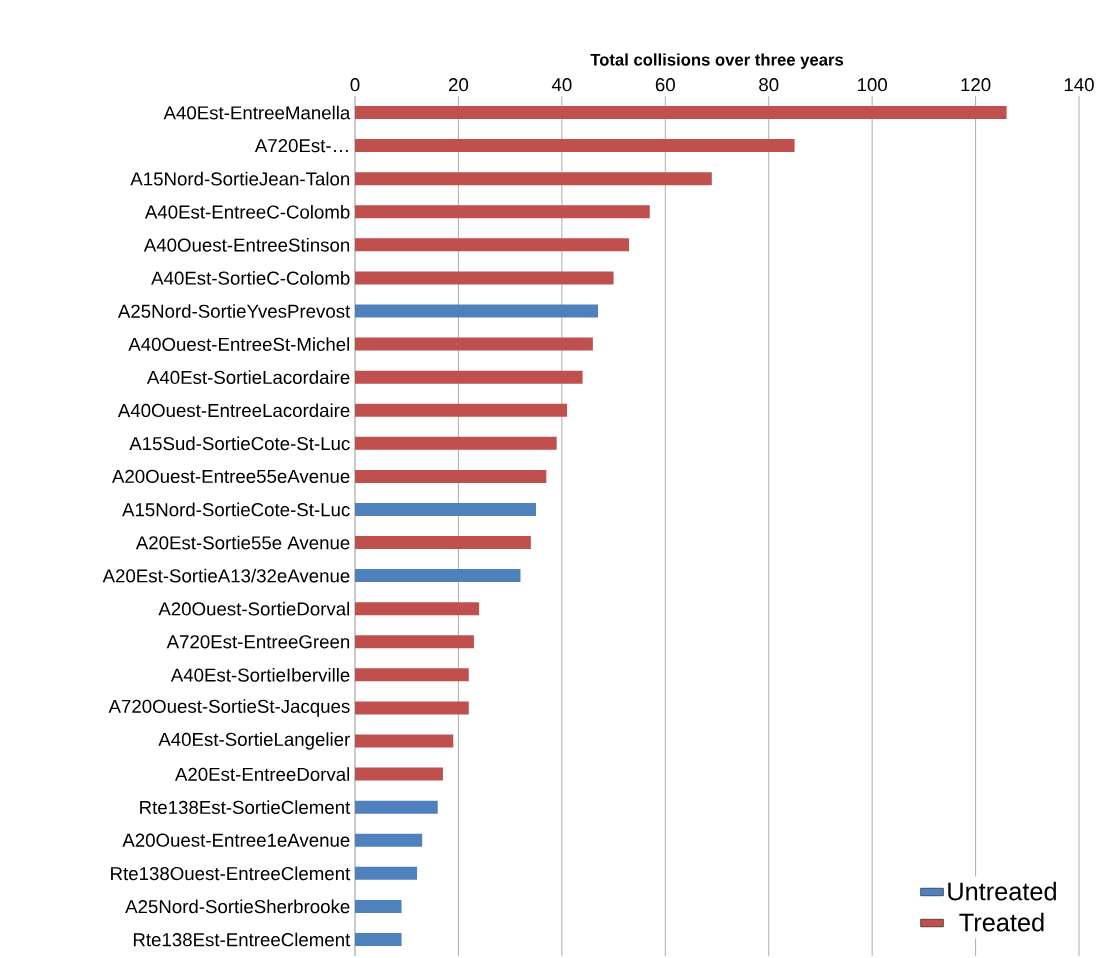  I want to click on y-tick-label: A20Ouest-Entree55eAvenue, so click(230, 476).